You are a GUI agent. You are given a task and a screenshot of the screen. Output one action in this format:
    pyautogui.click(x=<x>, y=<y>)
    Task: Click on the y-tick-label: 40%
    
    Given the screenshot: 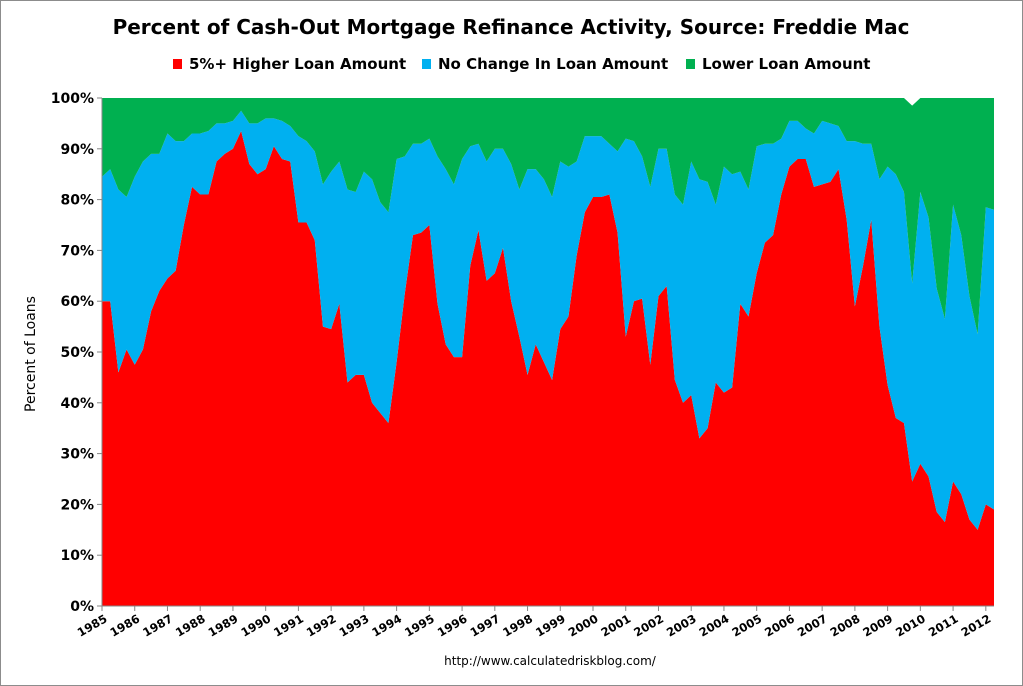 What is the action you would take?
    pyautogui.click(x=77, y=404)
    